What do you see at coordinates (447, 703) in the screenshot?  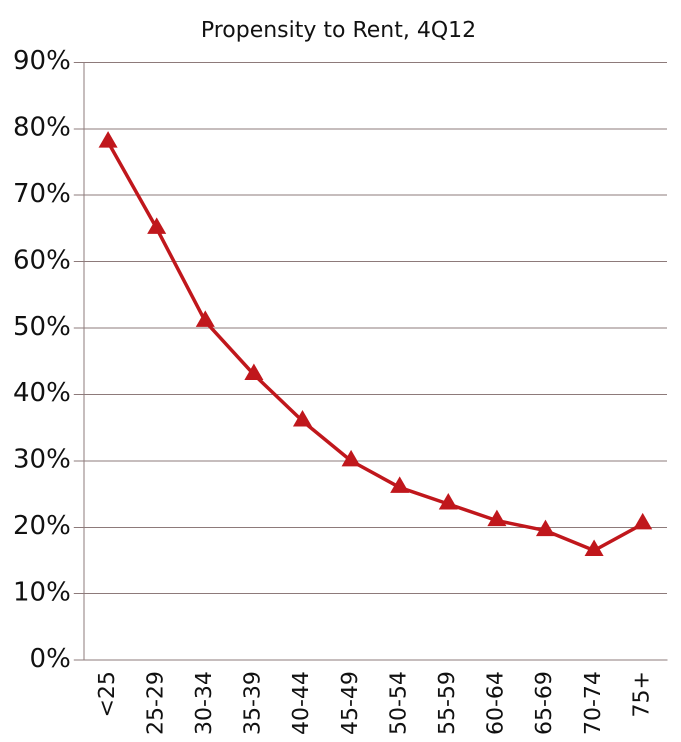 I see `x-tick-label: 55-59` at bounding box center [447, 703].